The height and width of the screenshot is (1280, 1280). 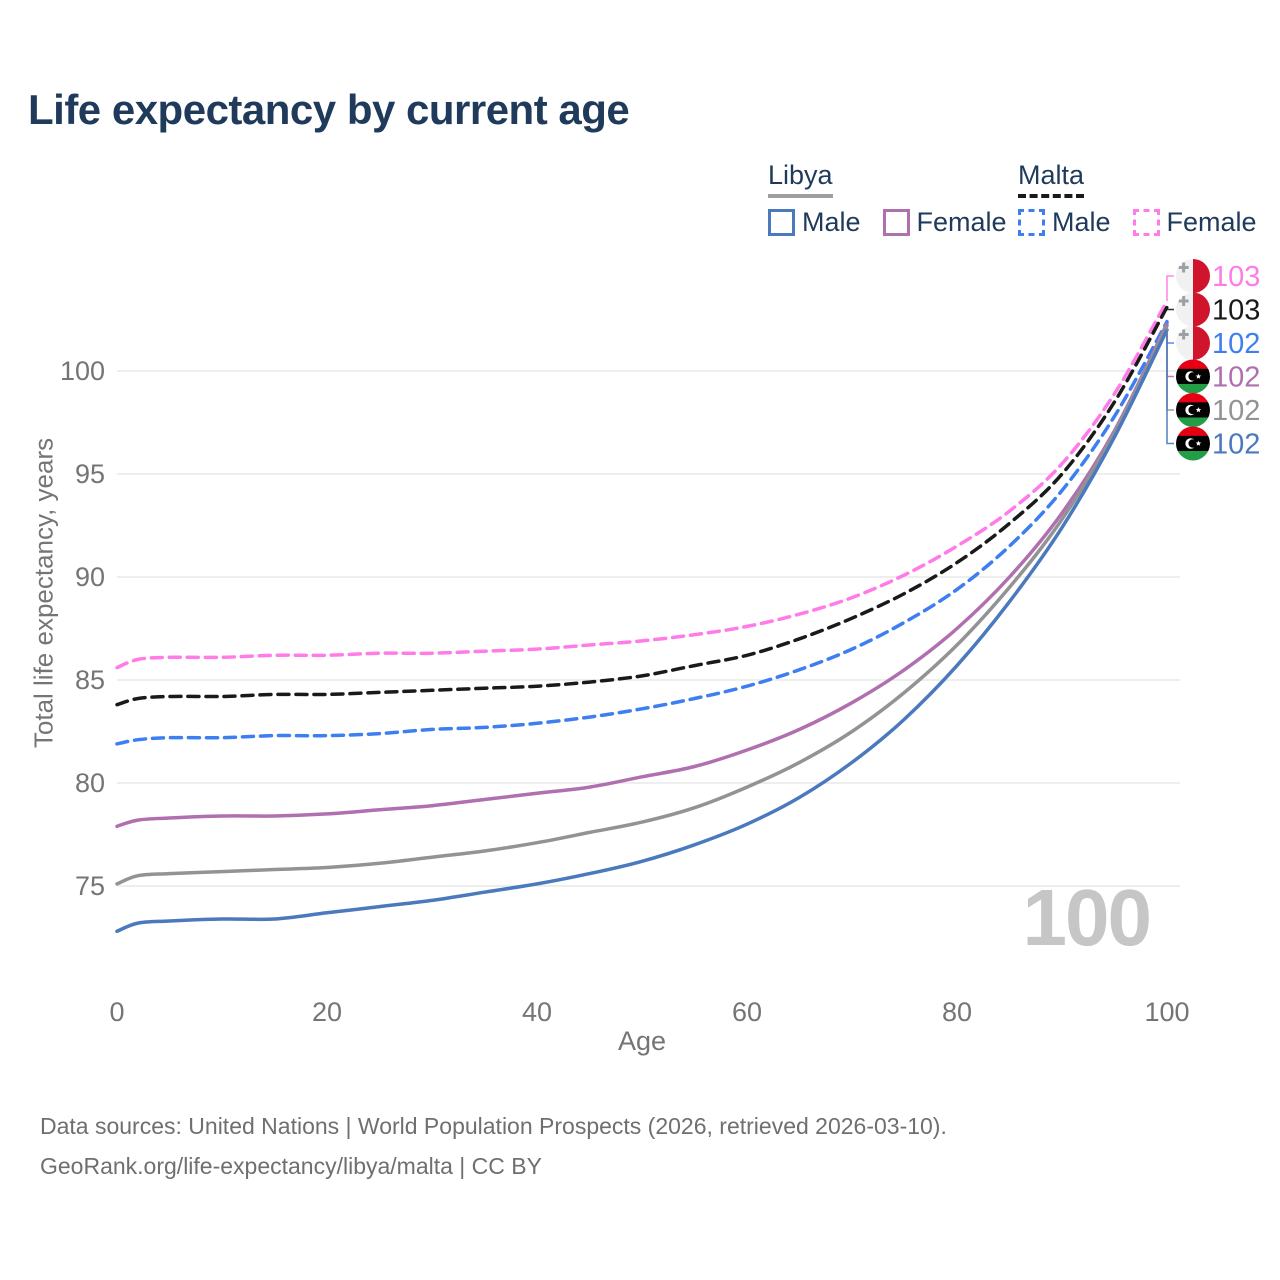 I want to click on end-value-label-libya-both: 102, so click(x=1236, y=411).